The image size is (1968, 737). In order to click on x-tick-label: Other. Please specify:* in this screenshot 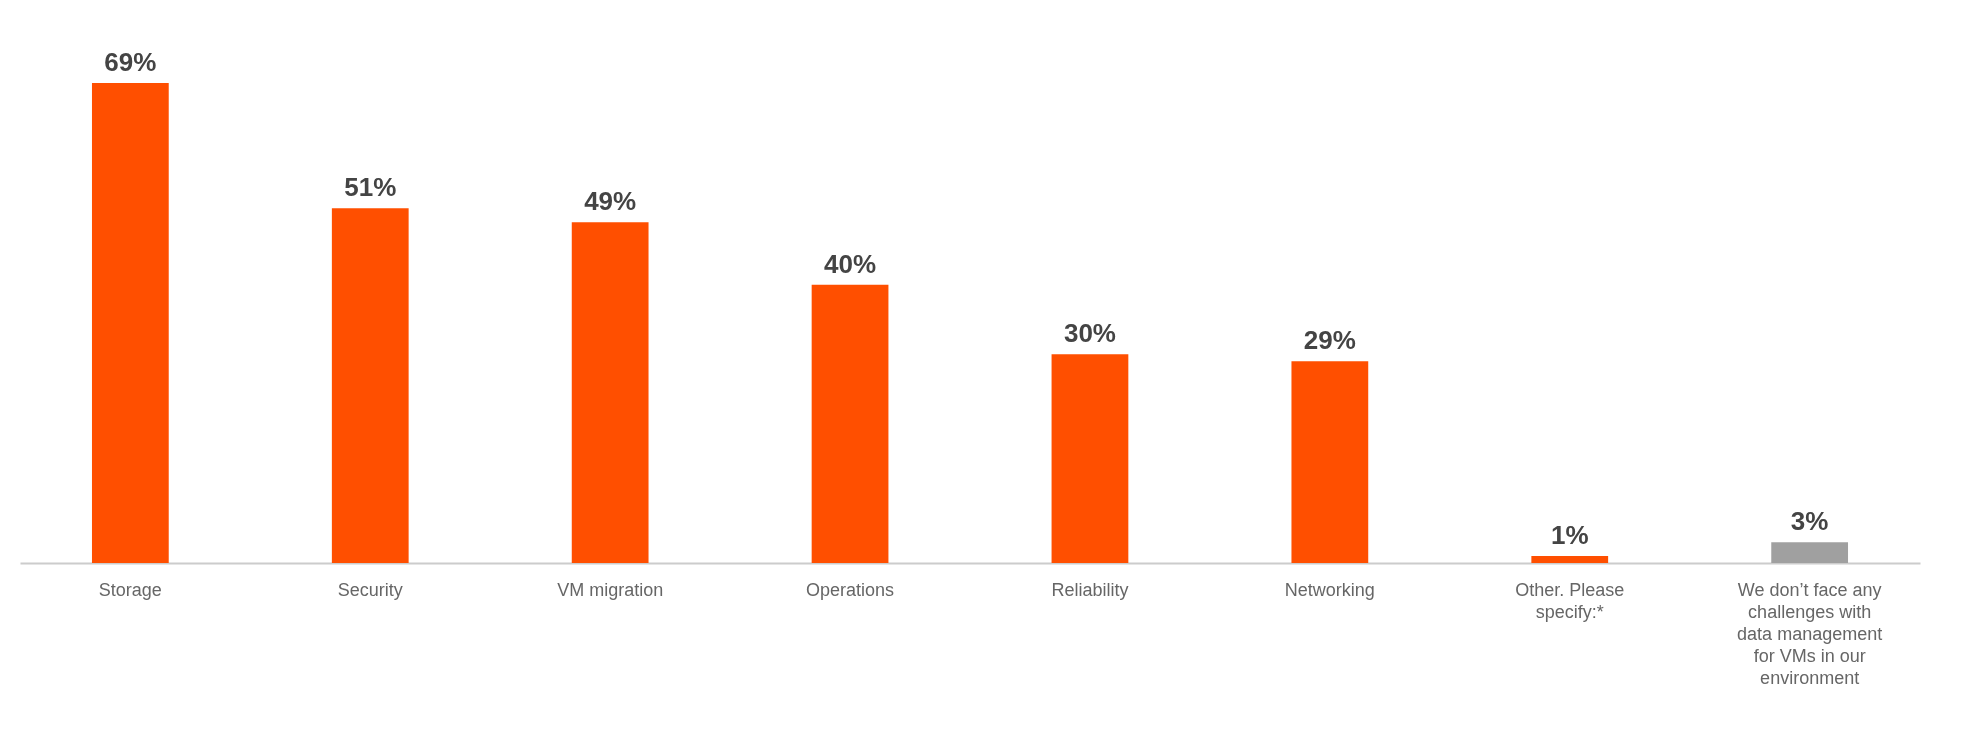, I will do `click(1570, 600)`.